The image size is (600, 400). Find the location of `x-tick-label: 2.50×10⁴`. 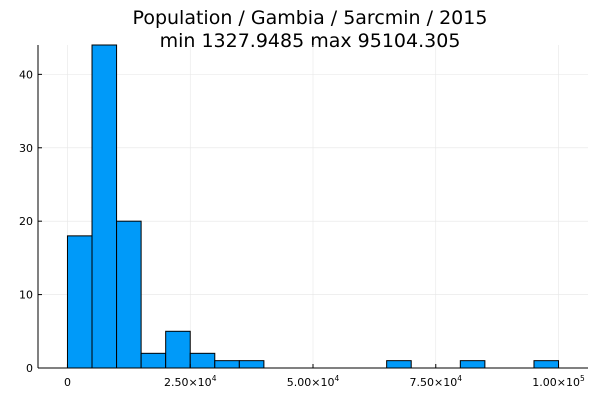

x-tick-label: 2.50×10⁴ is located at coordinates (190, 381).